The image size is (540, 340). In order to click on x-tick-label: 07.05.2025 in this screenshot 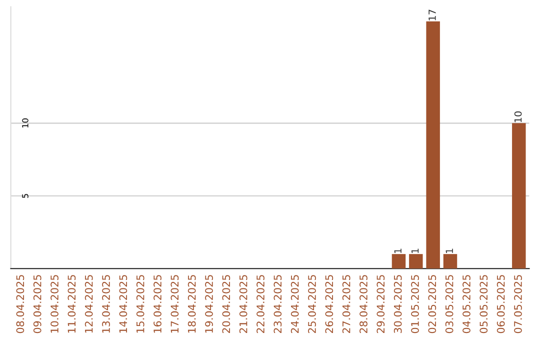, I will do `click(518, 304)`.